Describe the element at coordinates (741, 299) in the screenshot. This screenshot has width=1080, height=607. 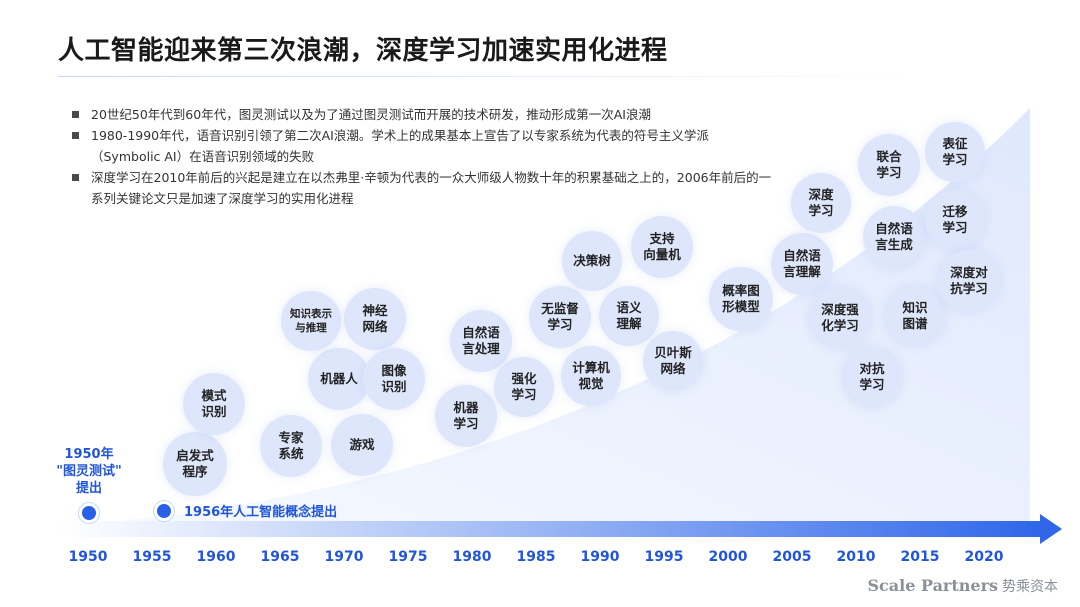
I see `tech-bubble: 概率图 形模型` at that location.